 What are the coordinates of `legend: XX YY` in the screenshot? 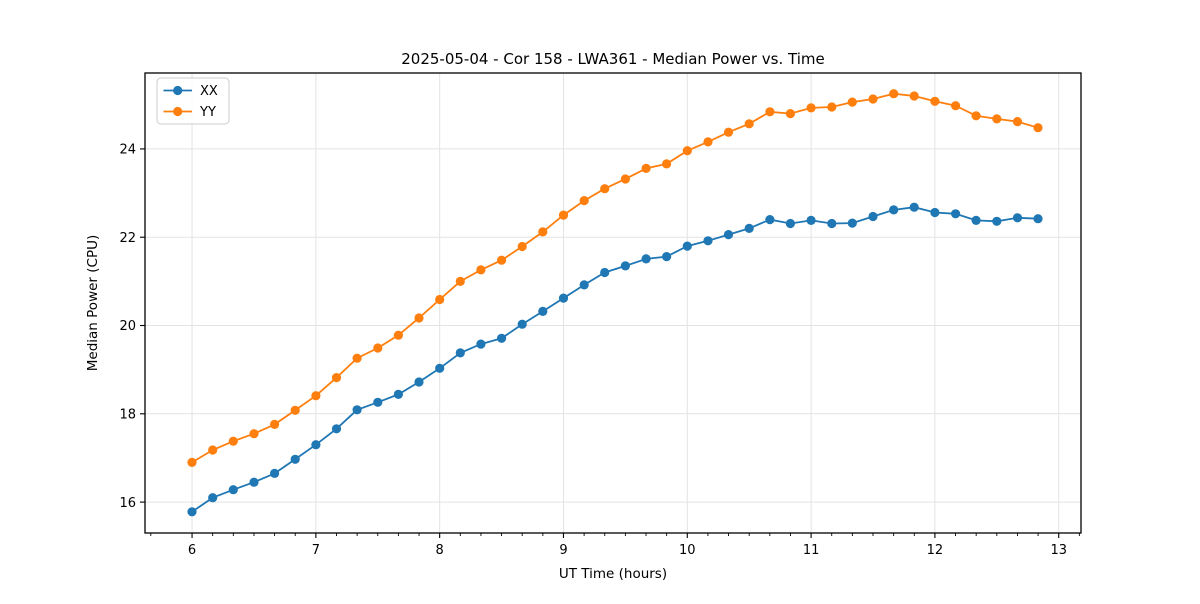 It's located at (193, 101).